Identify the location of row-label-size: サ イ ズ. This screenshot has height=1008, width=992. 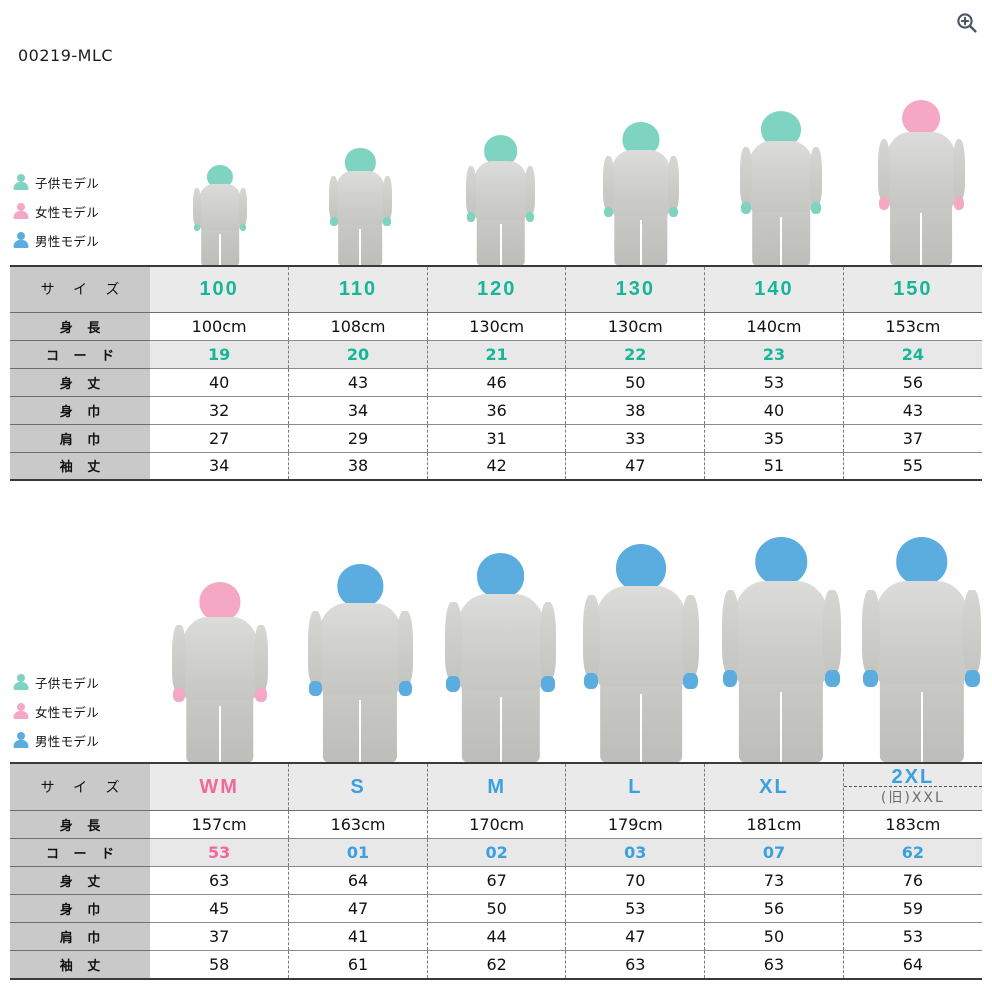
(80, 289).